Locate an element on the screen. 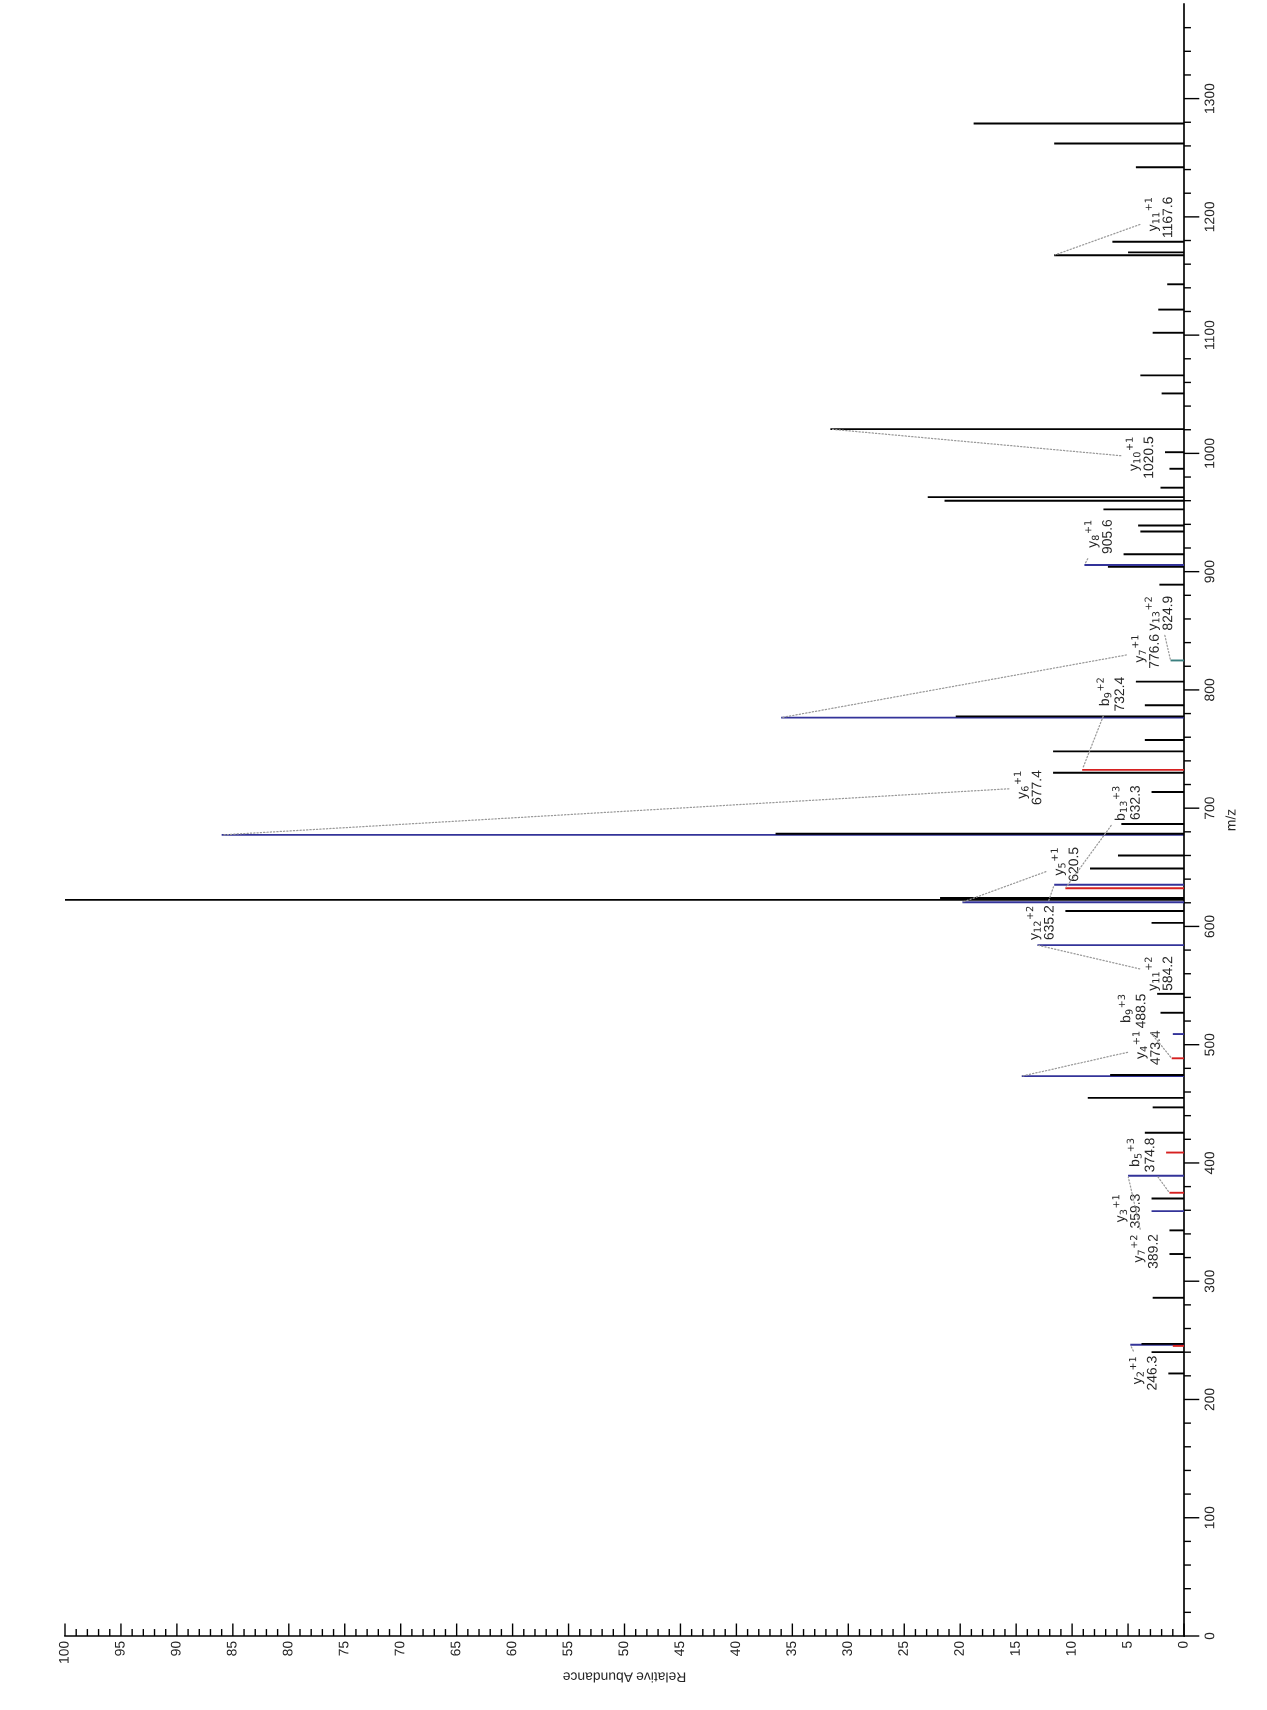 This screenshot has height=1710, width=1267. annotation: y$_{7}$$^{+1}$ 776.6 is located at coordinates (1145, 651).